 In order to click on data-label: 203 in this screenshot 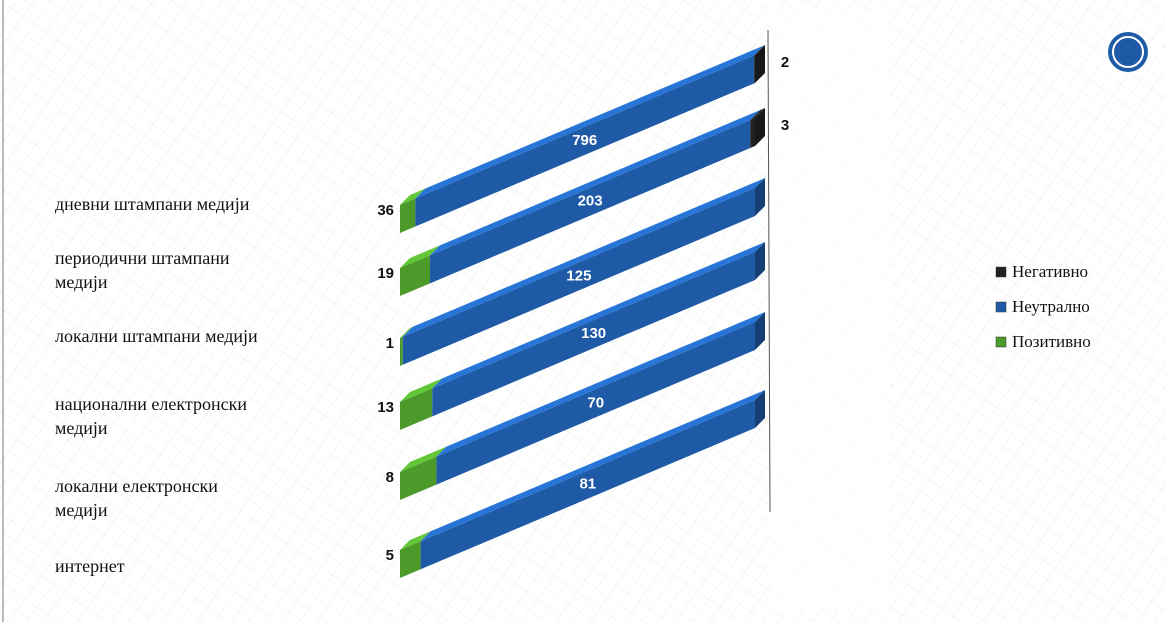, I will do `click(590, 201)`.